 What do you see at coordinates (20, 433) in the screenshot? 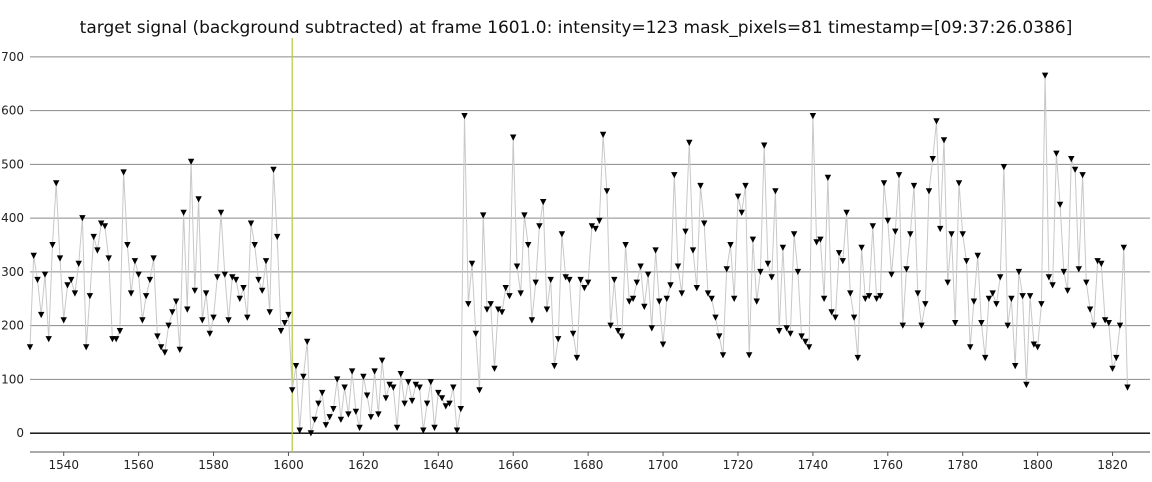
I see `y-tick-label: 0` at bounding box center [20, 433].